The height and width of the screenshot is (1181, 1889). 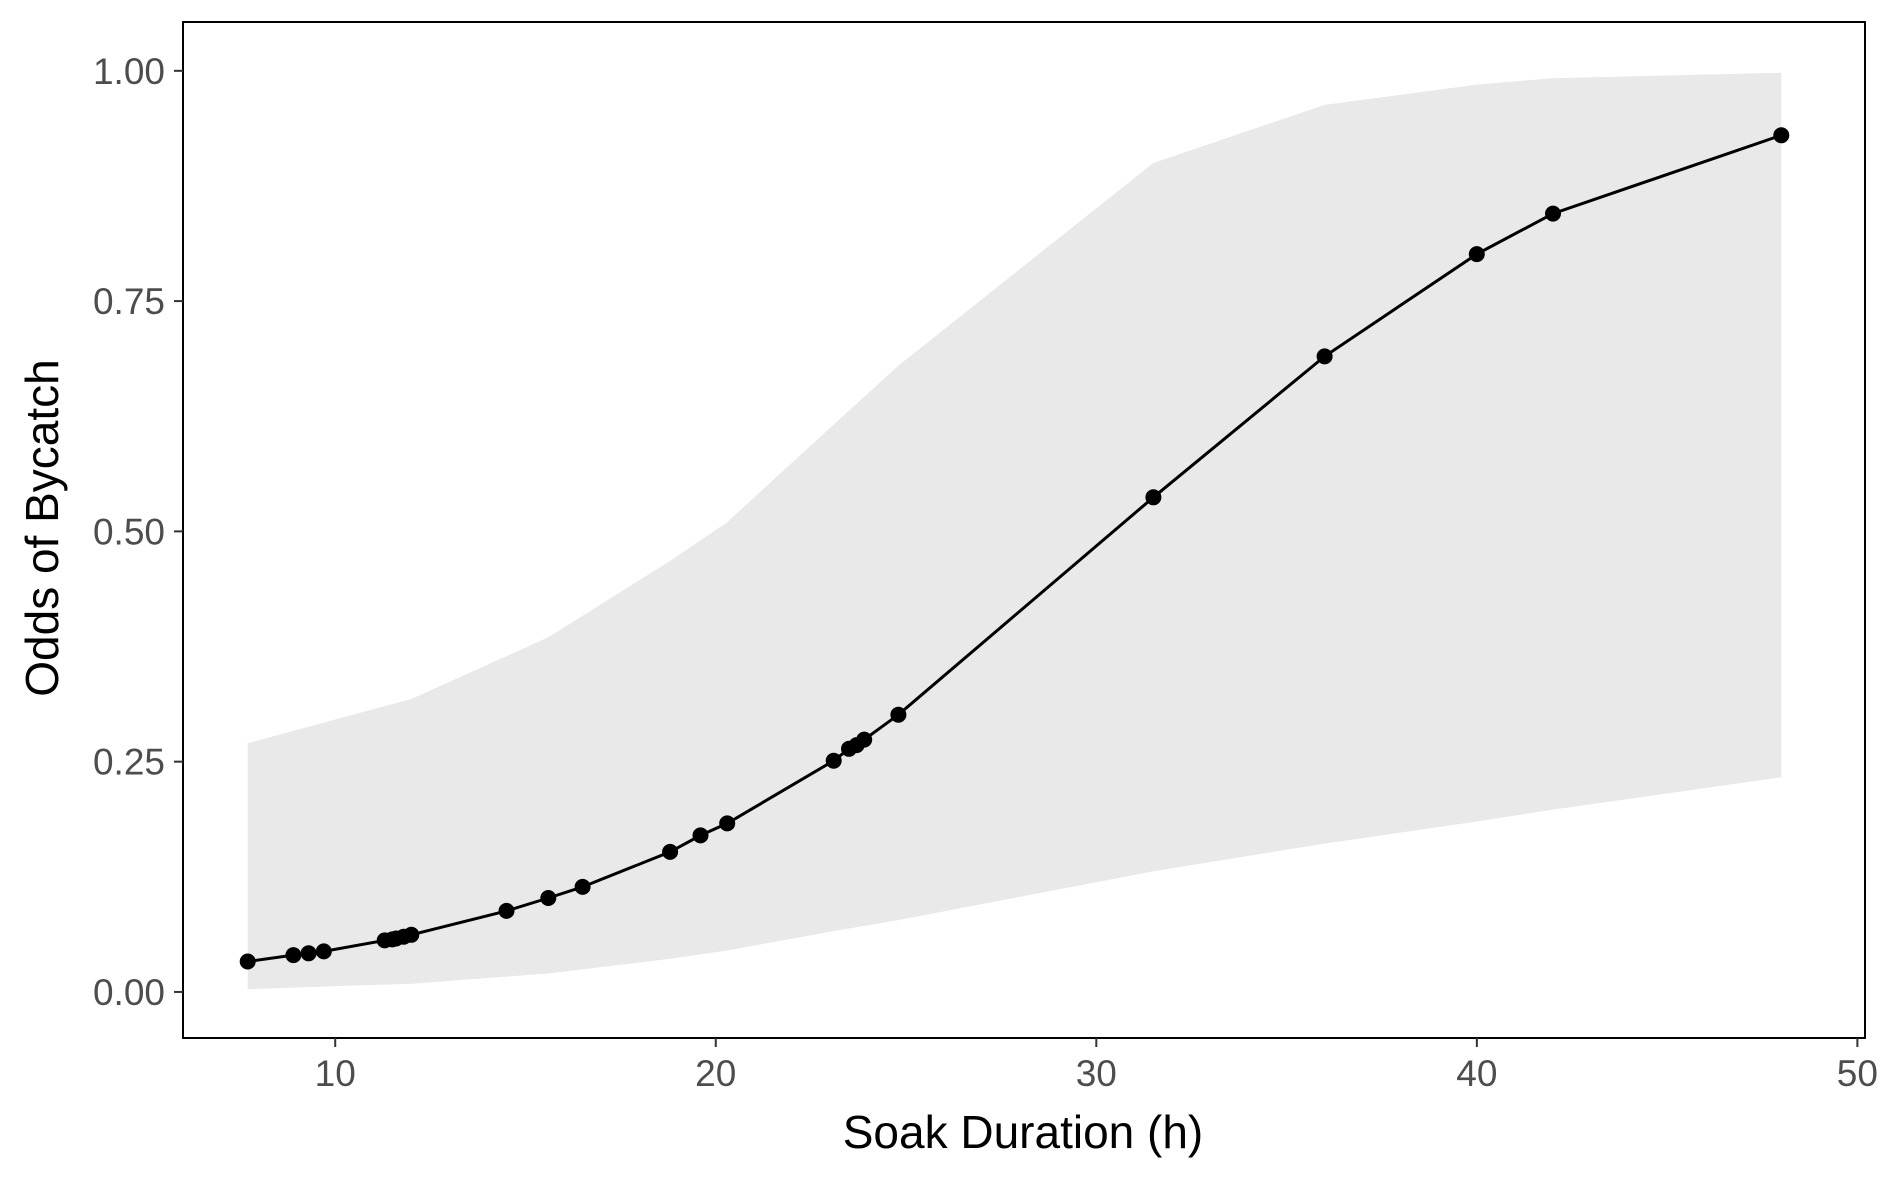 What do you see at coordinates (129, 301) in the screenshot?
I see `y-tick-label: 0.75` at bounding box center [129, 301].